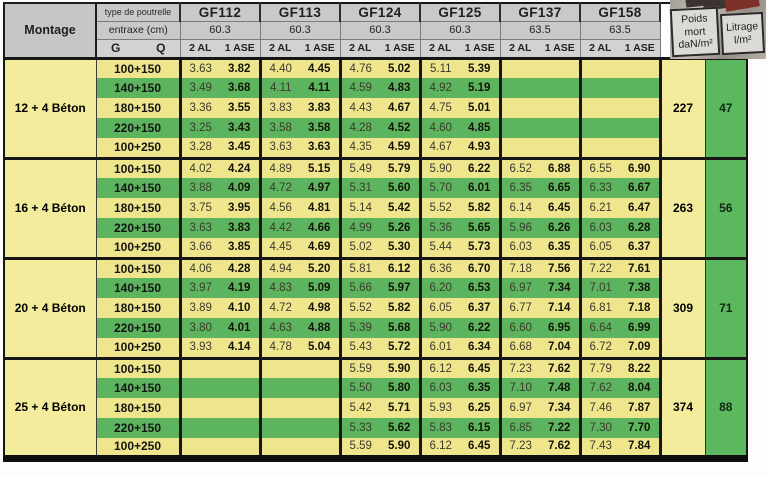 The height and width of the screenshot is (477, 768). What do you see at coordinates (139, 388) in the screenshot?
I see `row-label-cell: 140+150` at bounding box center [139, 388].